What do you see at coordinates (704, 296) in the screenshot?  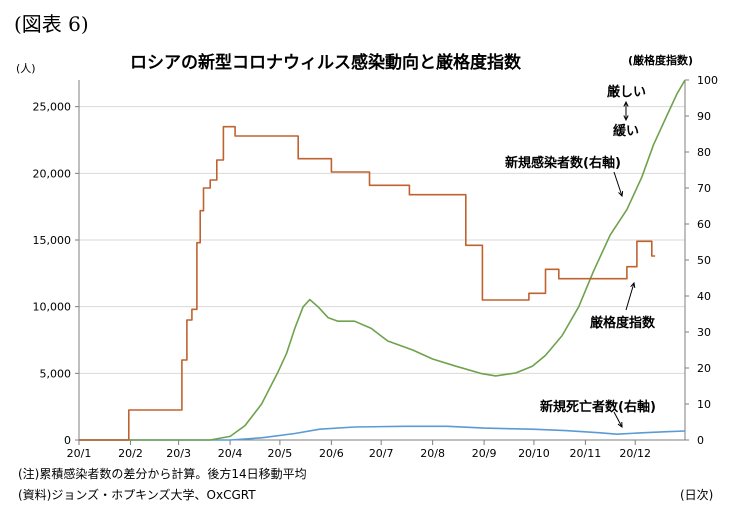 I see `right-tick-label: 40` at bounding box center [704, 296].